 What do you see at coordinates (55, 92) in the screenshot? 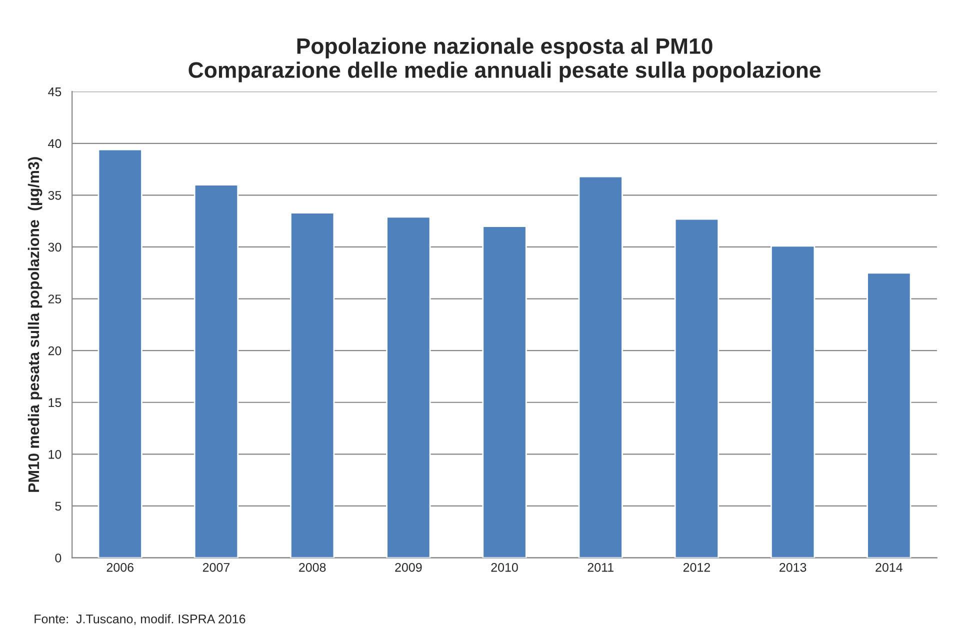
I see `y-tick-label: 45` at bounding box center [55, 92].